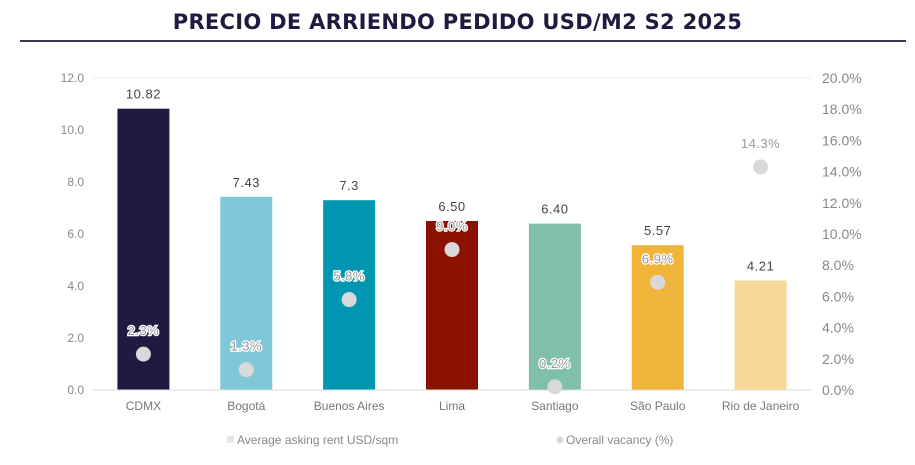 The height and width of the screenshot is (465, 915). Describe the element at coordinates (842, 109) in the screenshot. I see `right-axis-tick-label: 18.0%` at that location.